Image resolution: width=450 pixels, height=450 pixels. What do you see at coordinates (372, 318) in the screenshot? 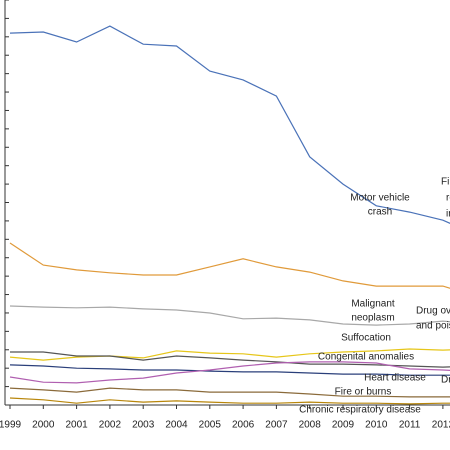
I see `annotation: neoplasm` at bounding box center [372, 318].